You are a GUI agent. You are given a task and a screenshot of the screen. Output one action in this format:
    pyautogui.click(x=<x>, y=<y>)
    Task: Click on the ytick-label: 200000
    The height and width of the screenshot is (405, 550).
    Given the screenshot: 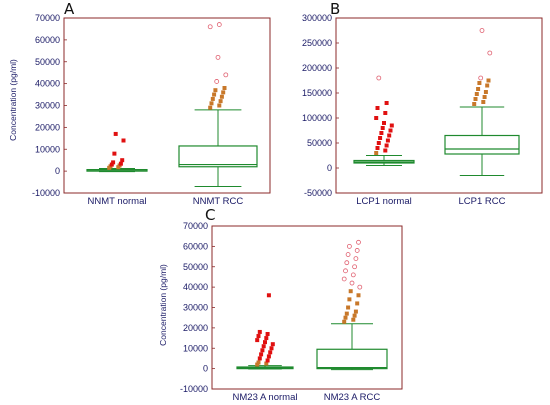 What is the action you would take?
    pyautogui.click(x=317, y=68)
    